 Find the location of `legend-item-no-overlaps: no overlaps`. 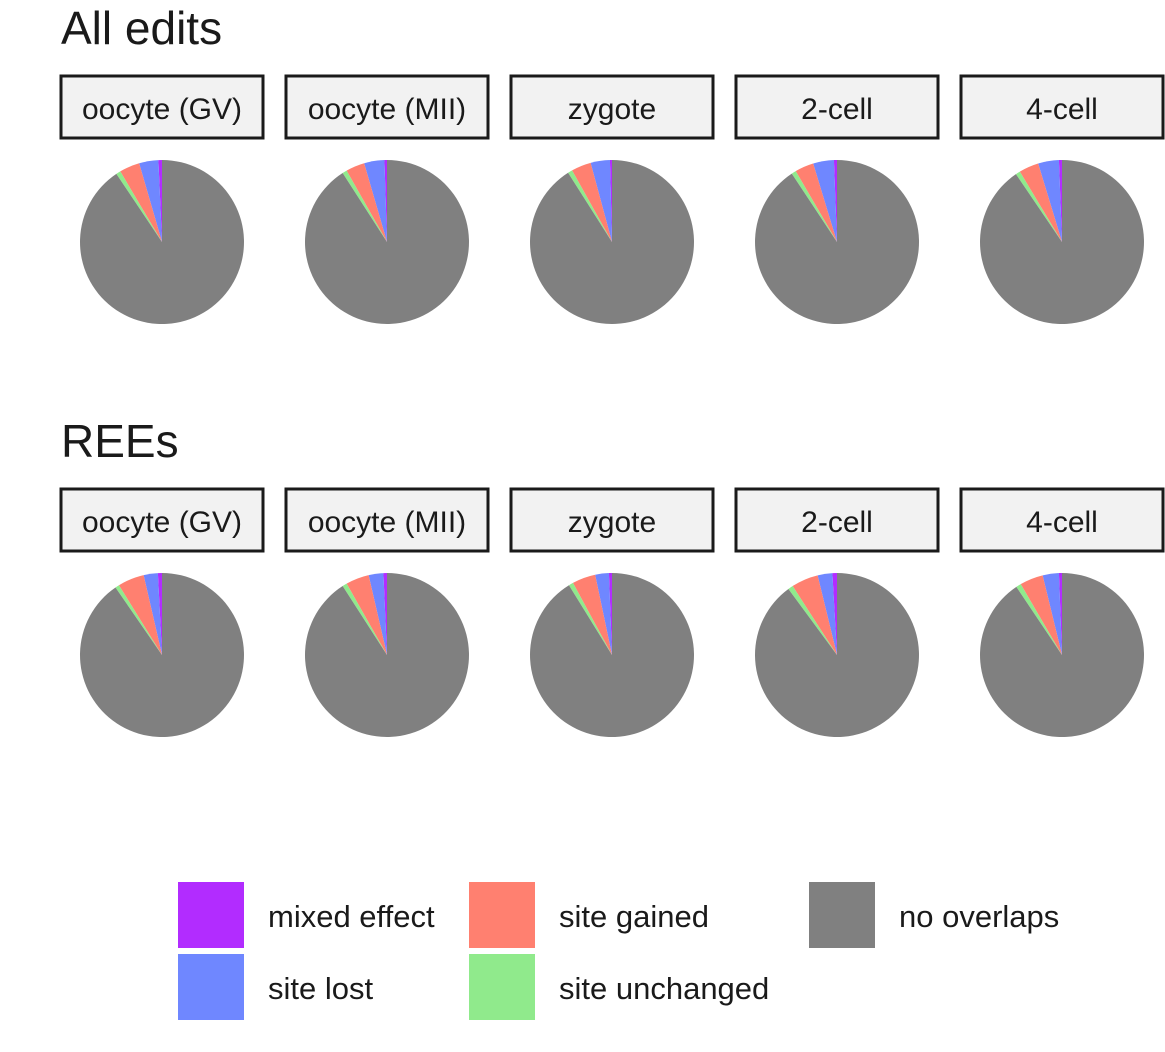

legend-item-no-overlaps: no overlaps is located at coordinates (934, 915).